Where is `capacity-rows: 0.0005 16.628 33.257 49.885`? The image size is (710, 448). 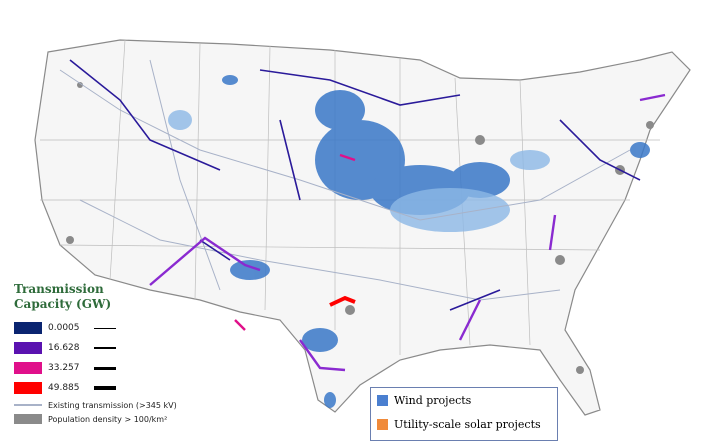
capacity-rows: 0.0005 16.628 33.257 49.885 is located at coordinates (114, 358).